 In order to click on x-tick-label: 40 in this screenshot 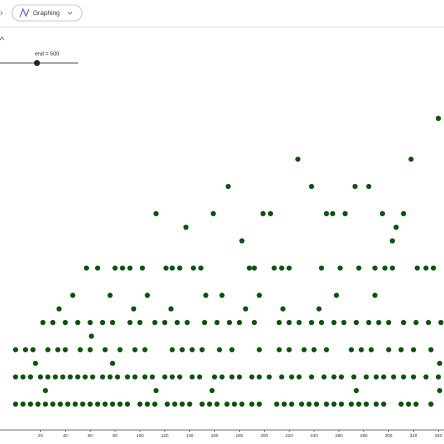, I will do `click(66, 435)`.